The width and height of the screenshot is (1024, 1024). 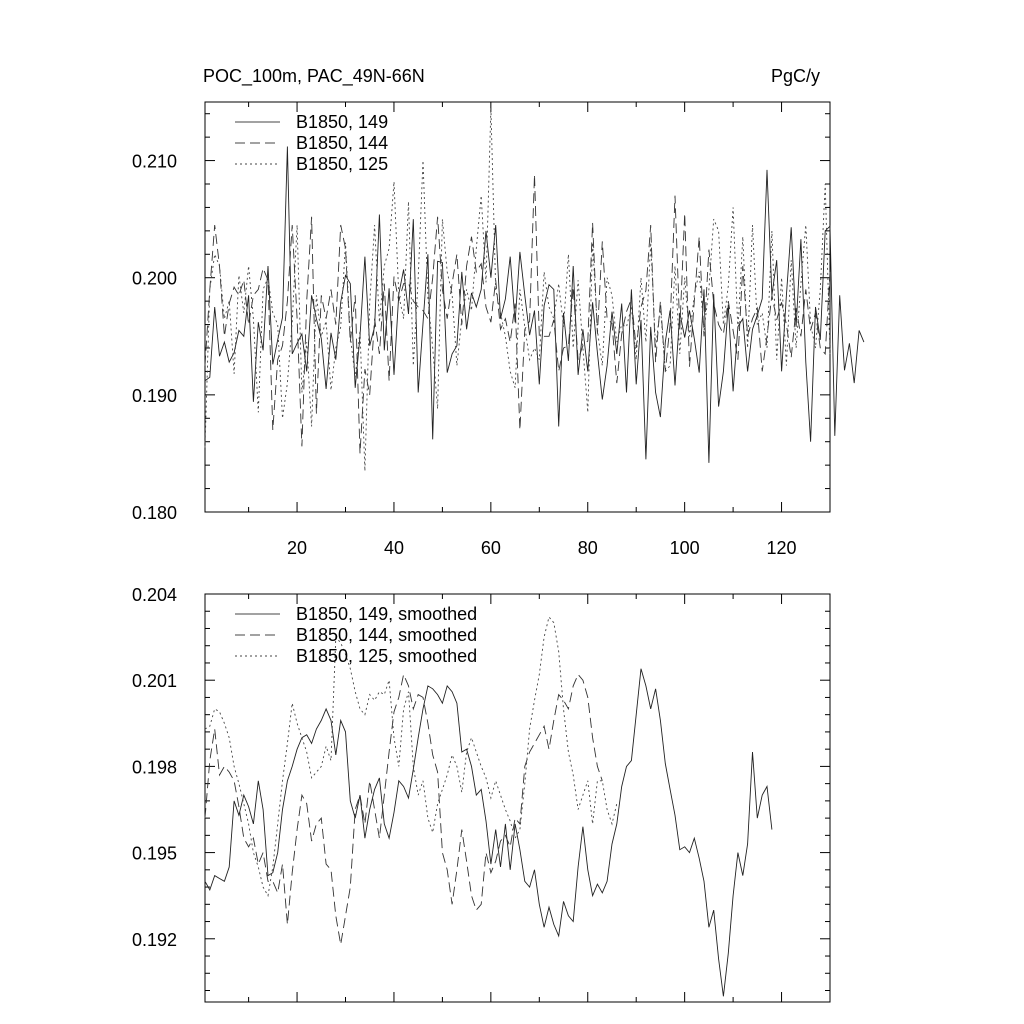 What do you see at coordinates (386, 635) in the screenshot?
I see `legend-label: B1850, 144, smoothed` at bounding box center [386, 635].